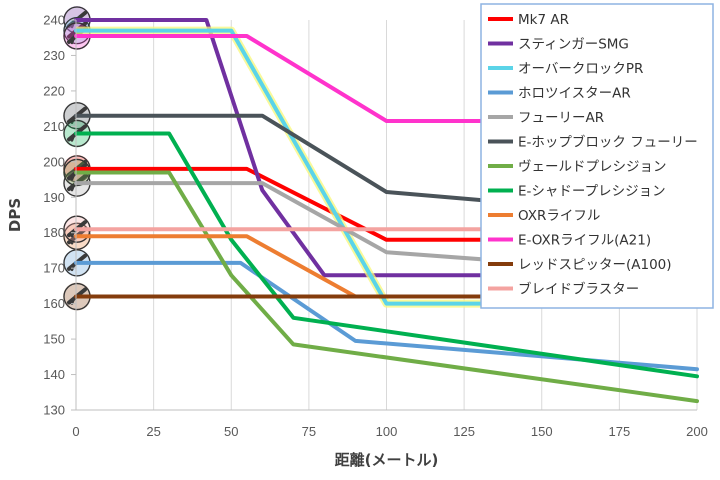  Describe the element at coordinates (54, 303) in the screenshot. I see `y-tick-label: 160` at that location.